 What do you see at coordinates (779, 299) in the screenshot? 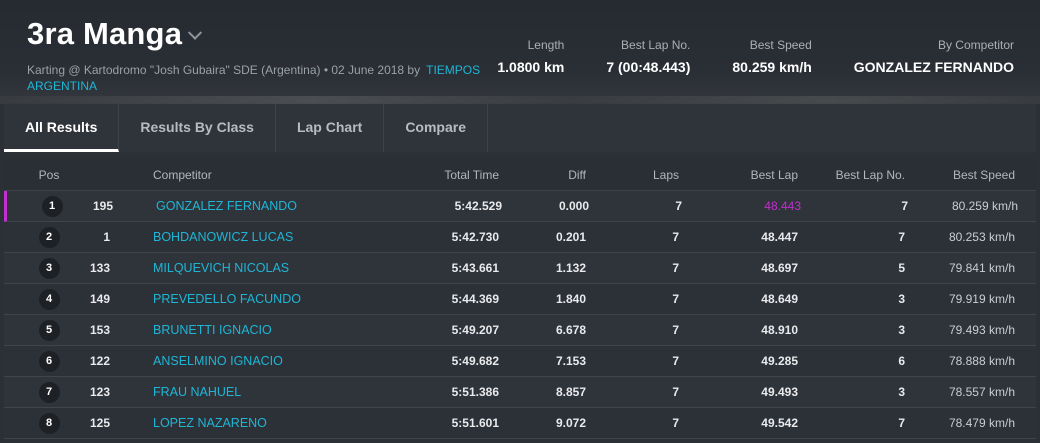
I see `best-lap: 48.649` at bounding box center [779, 299].